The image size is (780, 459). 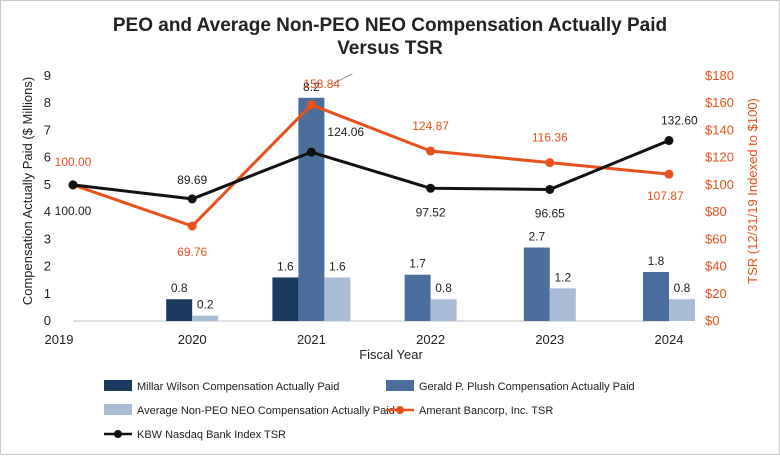 What do you see at coordinates (719, 129) in the screenshot?
I see `y2-tick-7: $140` at bounding box center [719, 129].